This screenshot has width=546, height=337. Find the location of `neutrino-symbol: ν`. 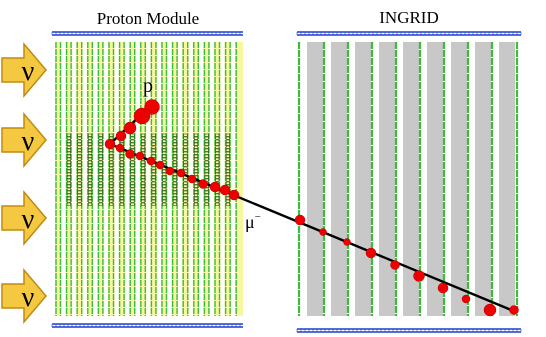

neutrino-symbol: ν is located at coordinates (28, 219).